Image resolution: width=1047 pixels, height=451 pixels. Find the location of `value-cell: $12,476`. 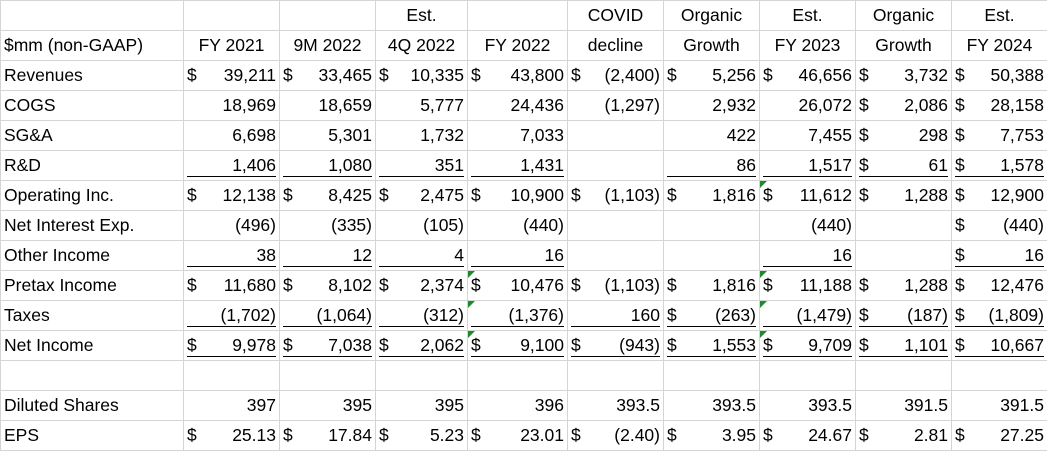

value-cell: $12,476 is located at coordinates (999, 285).